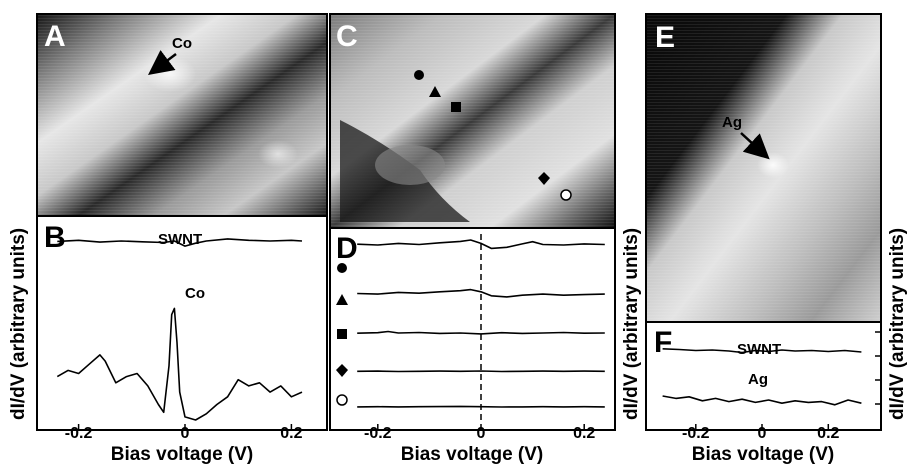 Image resolution: width=909 pixels, height=465 pixels. What do you see at coordinates (55, 36) in the screenshot?
I see `panel-letter-a: A` at bounding box center [55, 36].